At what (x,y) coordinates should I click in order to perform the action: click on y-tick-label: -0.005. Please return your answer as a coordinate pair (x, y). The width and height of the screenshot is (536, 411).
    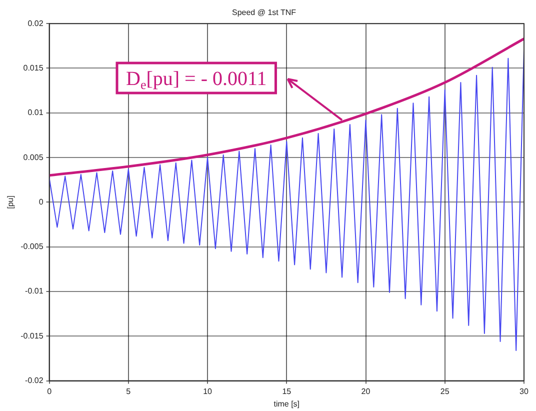
    Looking at the image, I should click on (32, 247).